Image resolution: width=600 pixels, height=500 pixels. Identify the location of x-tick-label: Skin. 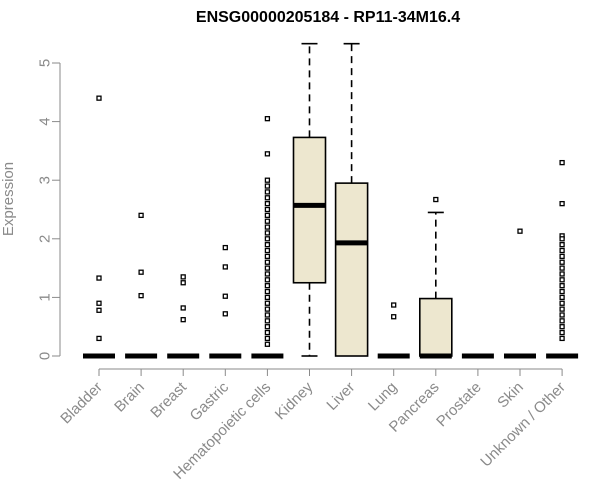
(510, 395).